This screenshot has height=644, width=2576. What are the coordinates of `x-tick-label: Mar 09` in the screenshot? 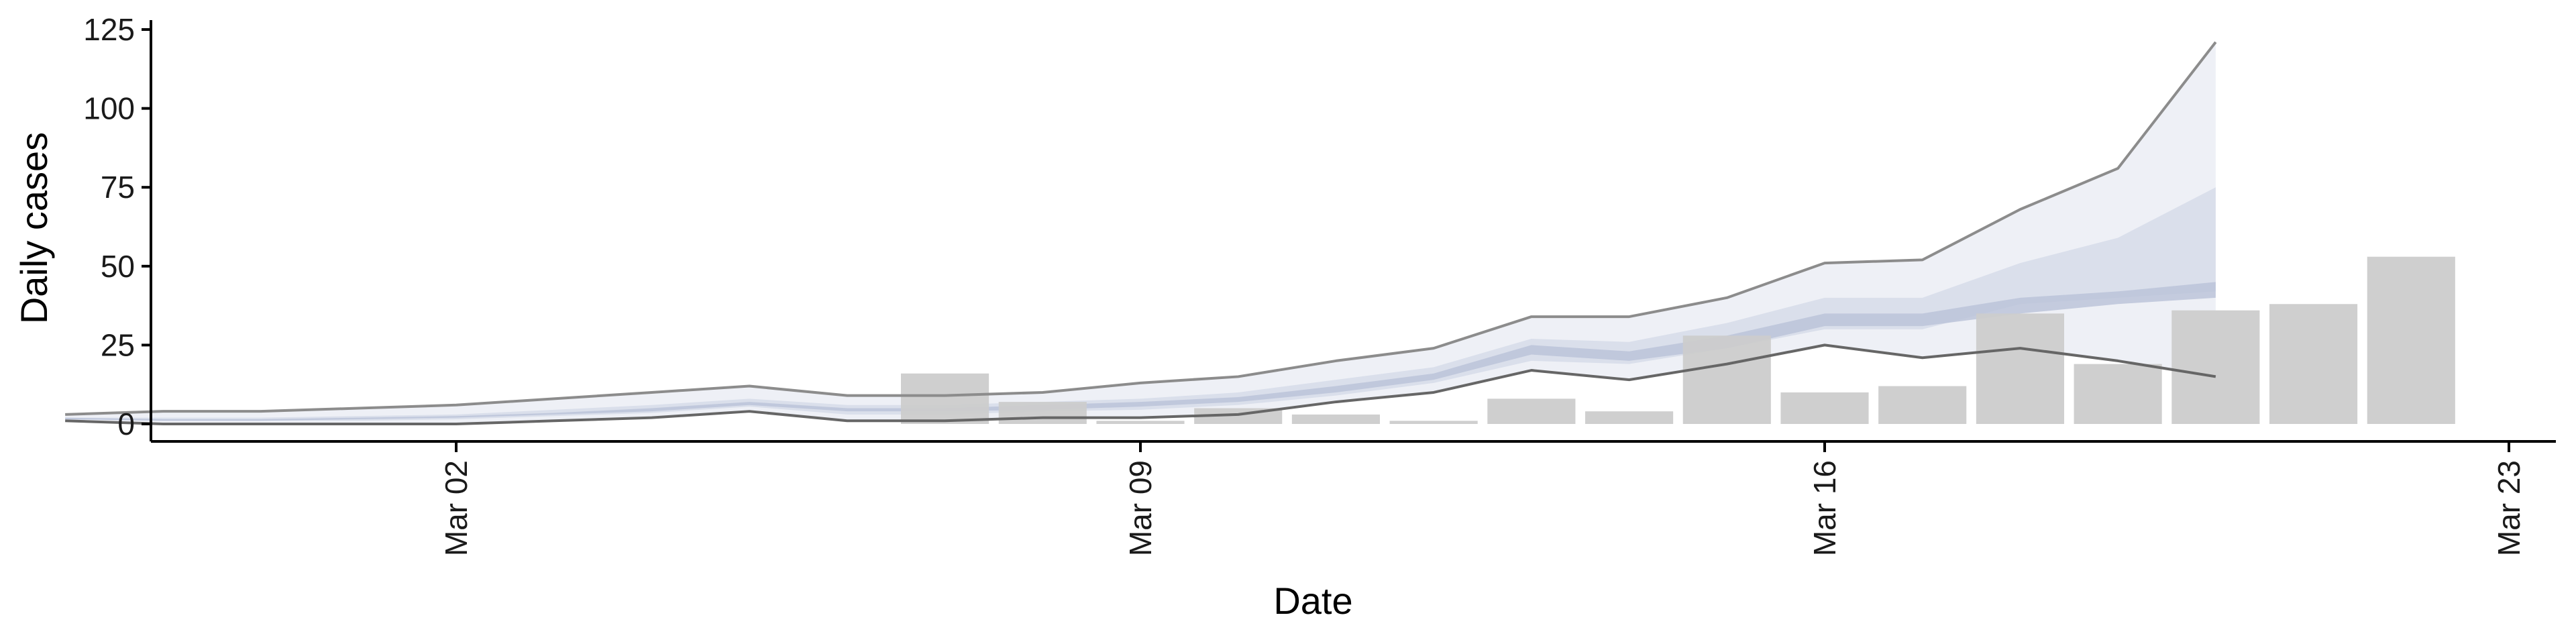 It's located at (1140, 508).